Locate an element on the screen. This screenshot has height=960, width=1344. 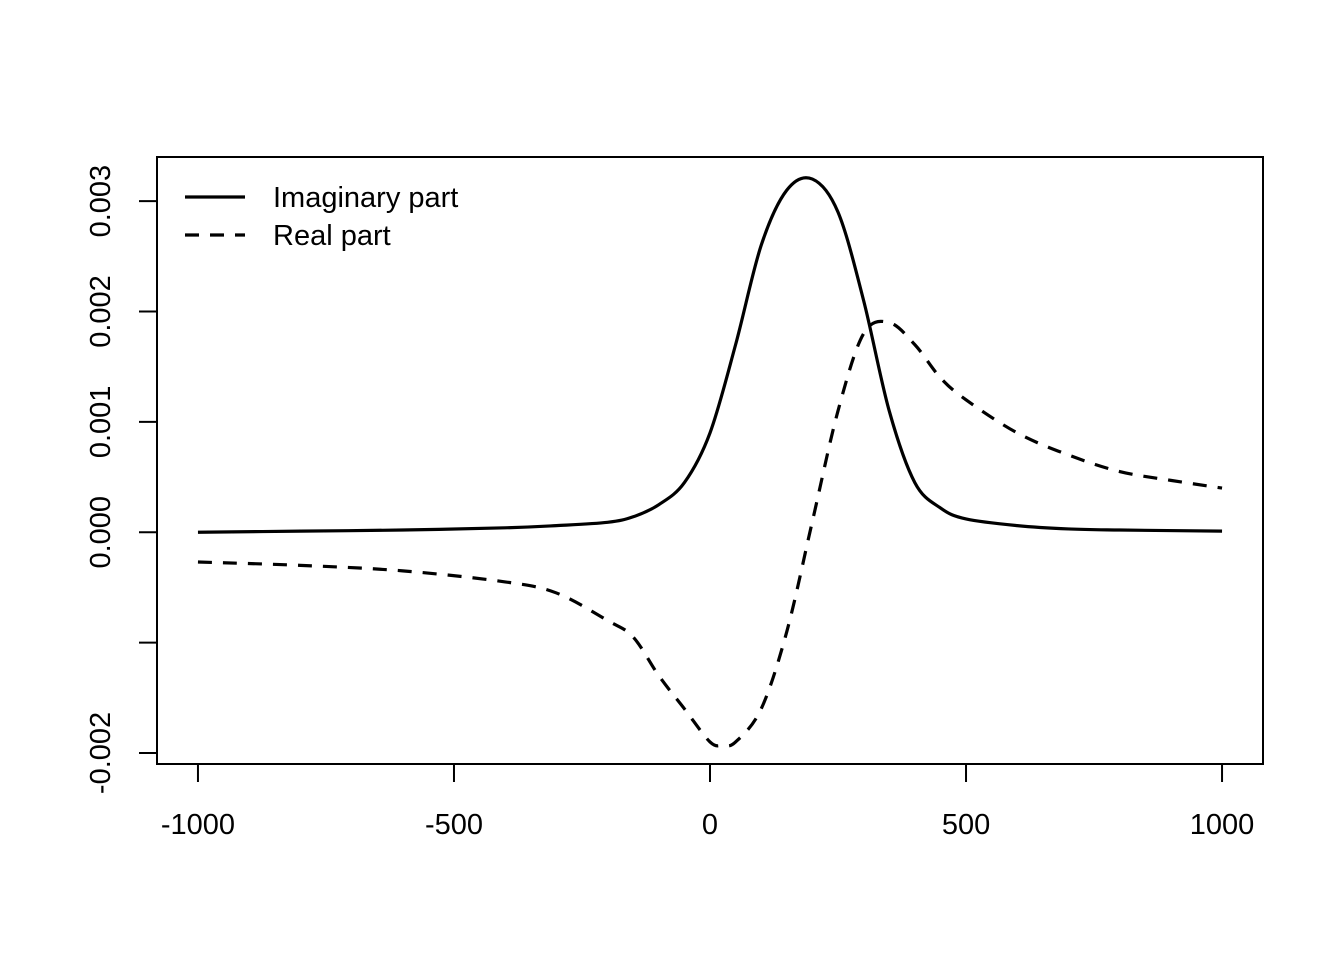
x-tick-label: 1000 is located at coordinates (1222, 825).